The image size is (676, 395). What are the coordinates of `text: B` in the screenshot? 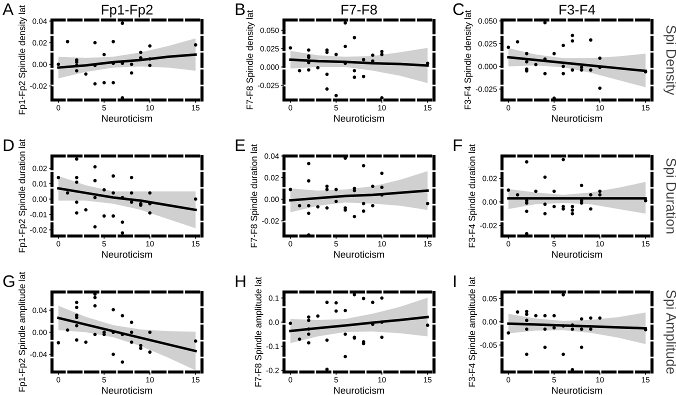 It's located at (240, 9).